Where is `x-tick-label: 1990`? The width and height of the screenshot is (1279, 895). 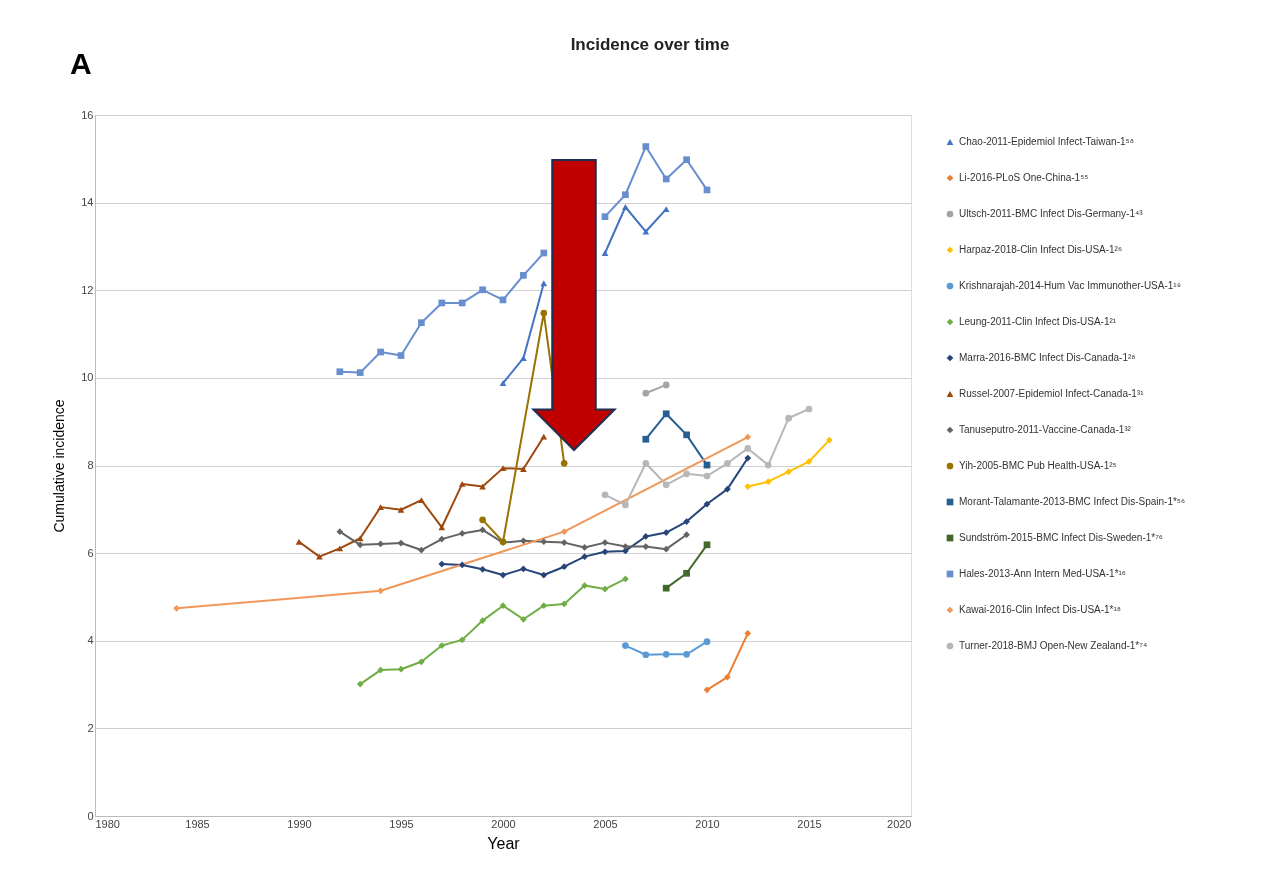
x-tick-label: 1990 is located at coordinates (299, 823).